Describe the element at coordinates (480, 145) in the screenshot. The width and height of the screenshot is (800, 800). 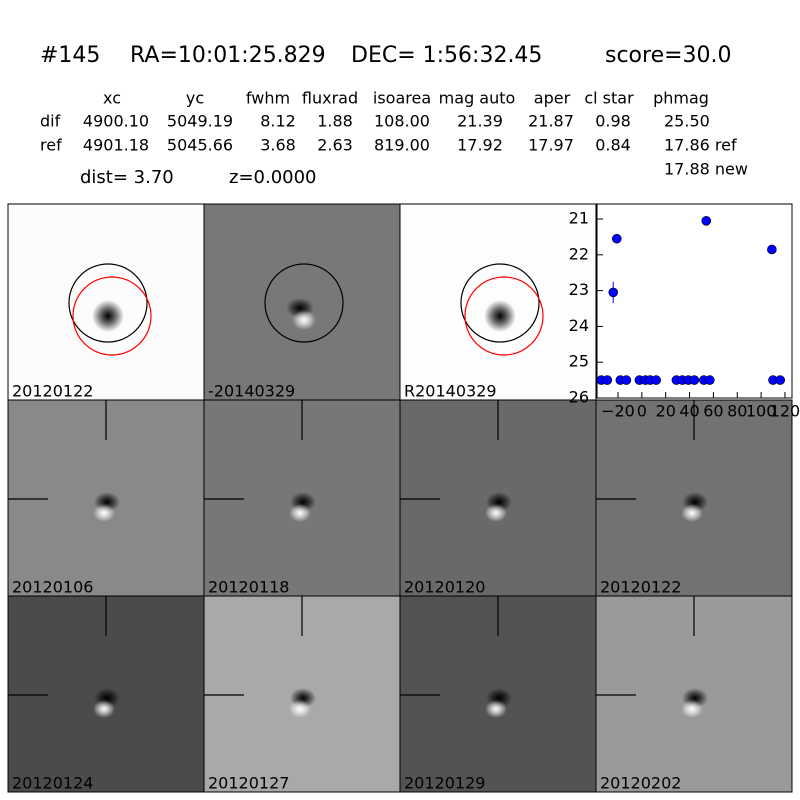
I see `cell: 17.92` at that location.